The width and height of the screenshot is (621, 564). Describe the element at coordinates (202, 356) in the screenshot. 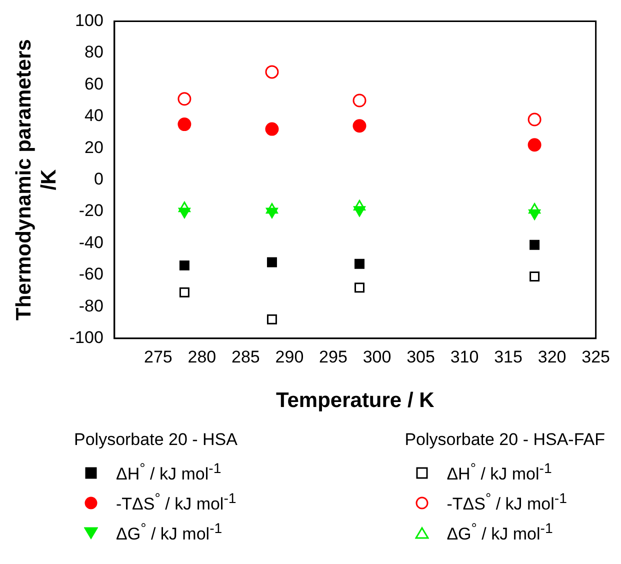

I see `x-tick-label: 280` at that location.